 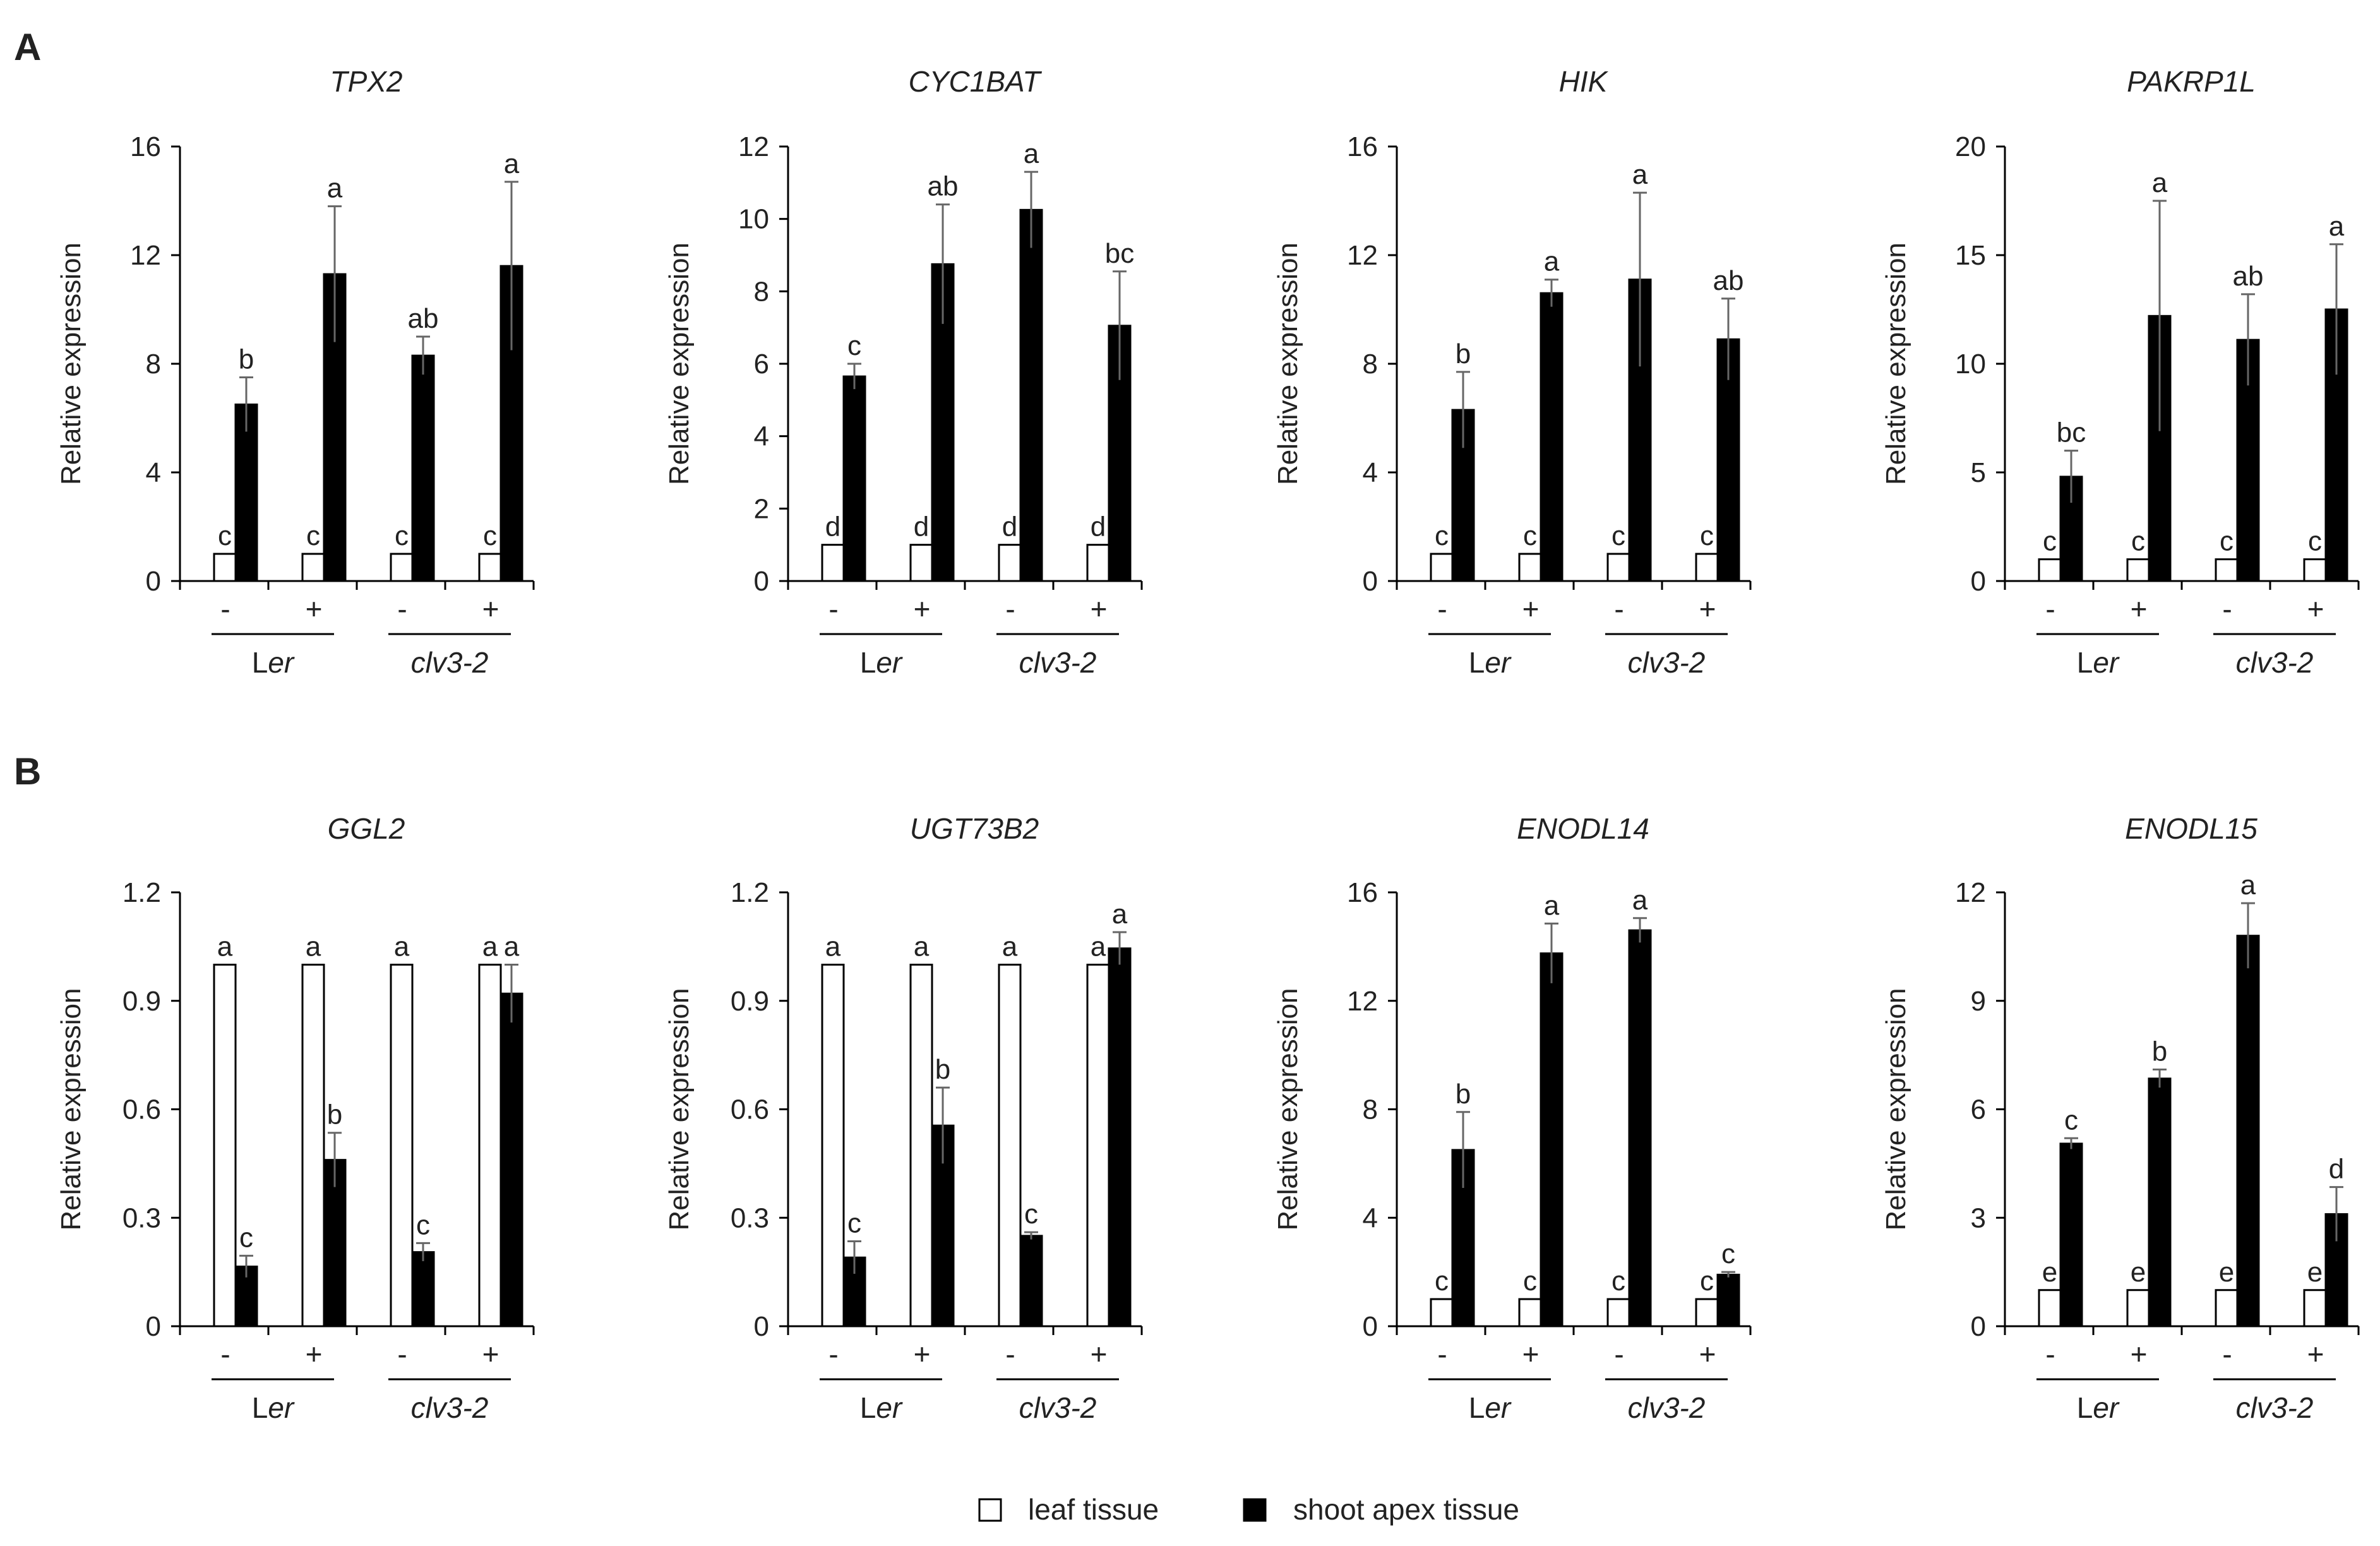 What do you see at coordinates (2191, 81) in the screenshot?
I see `chart-title: PAKRP1L` at bounding box center [2191, 81].